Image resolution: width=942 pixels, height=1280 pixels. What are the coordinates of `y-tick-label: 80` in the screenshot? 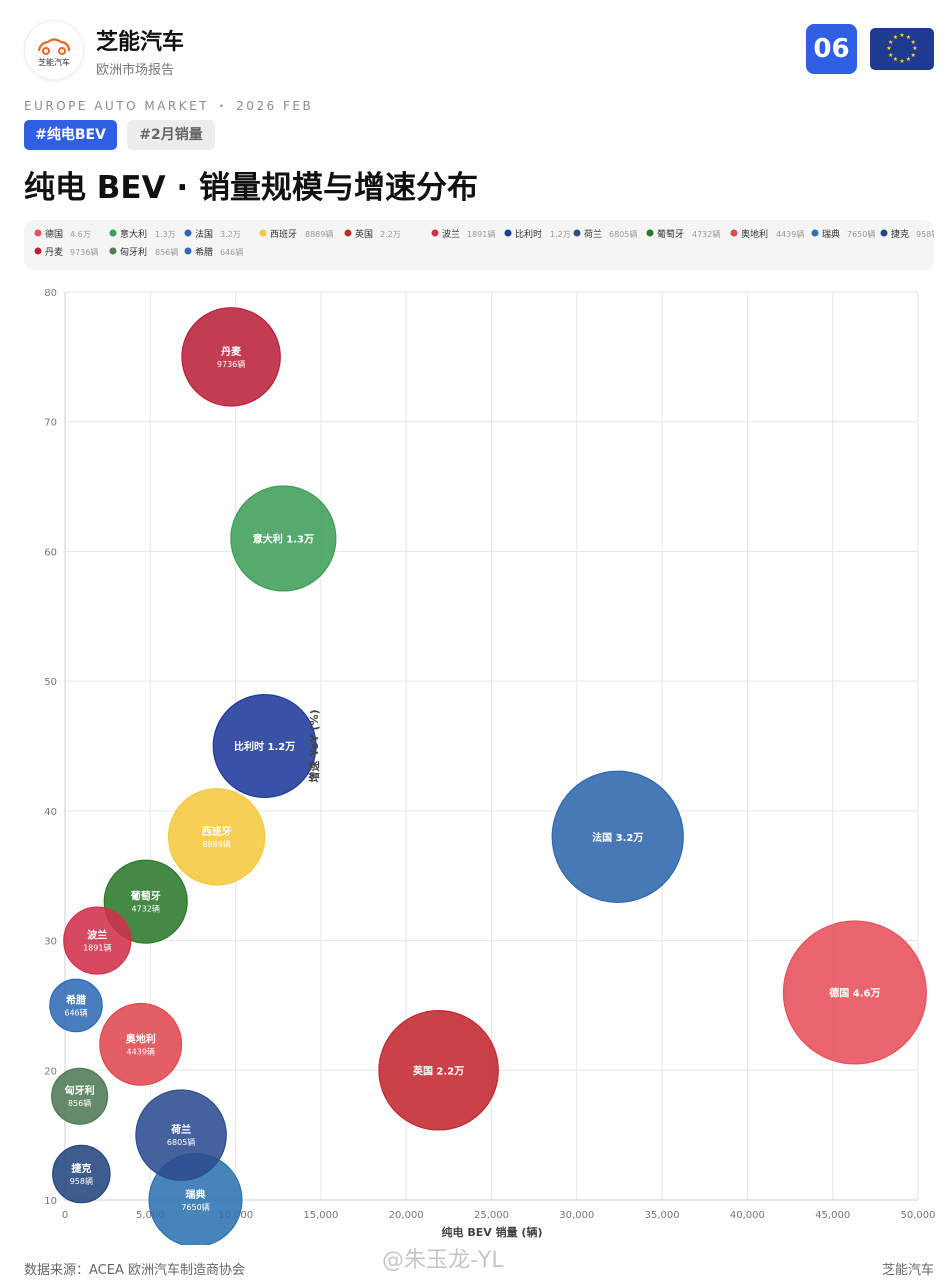 It's located at (50, 293).